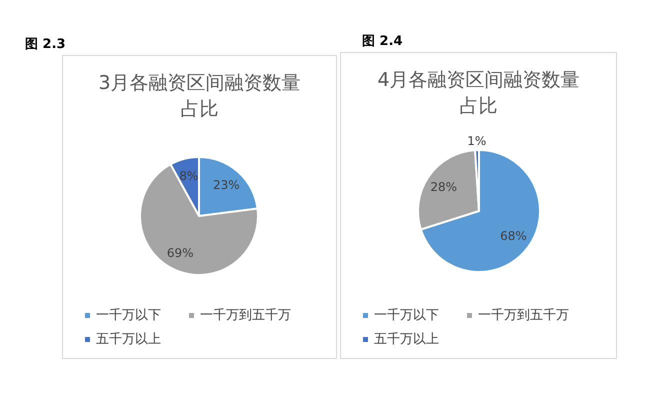 The image size is (663, 398). Describe the element at coordinates (199, 96) in the screenshot. I see `chart-title: 3月各融资区间融资数量占比` at that location.